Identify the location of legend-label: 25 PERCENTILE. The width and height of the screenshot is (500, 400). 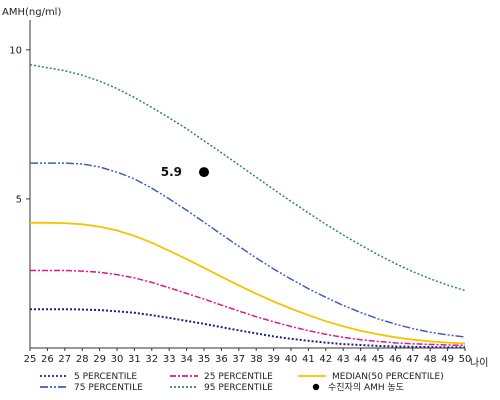
(238, 377).